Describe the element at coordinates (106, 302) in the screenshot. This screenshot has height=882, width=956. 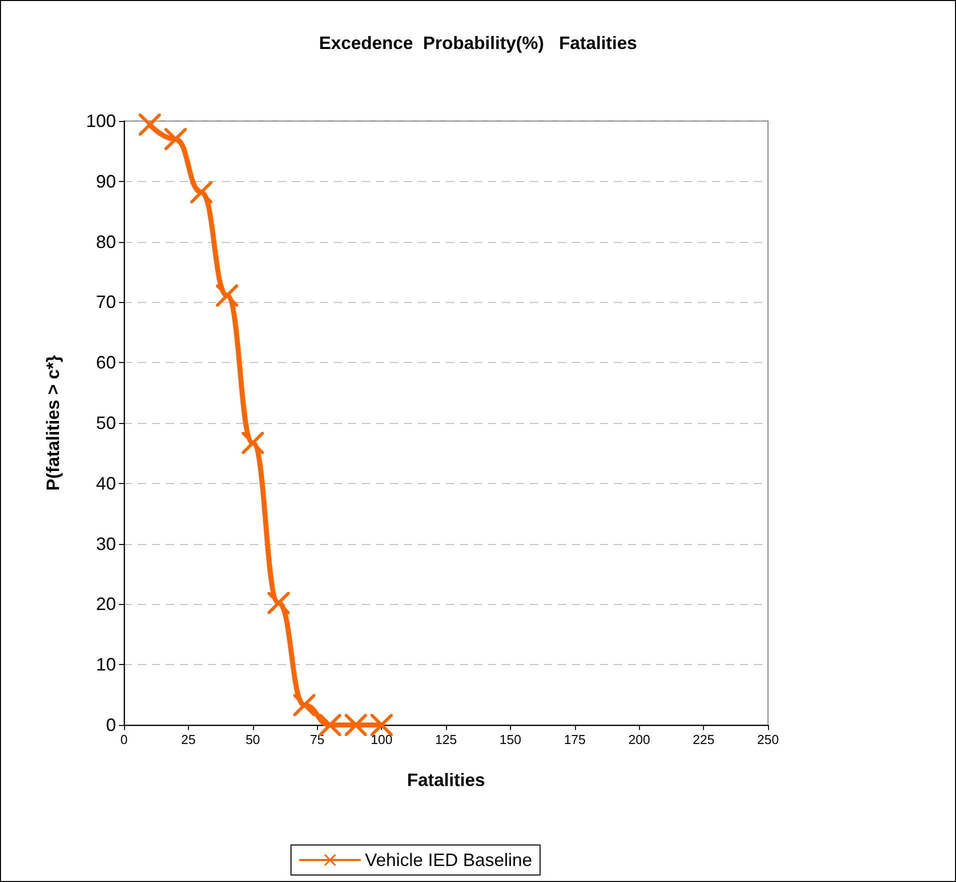
I see `y-tick-label: 70` at that location.